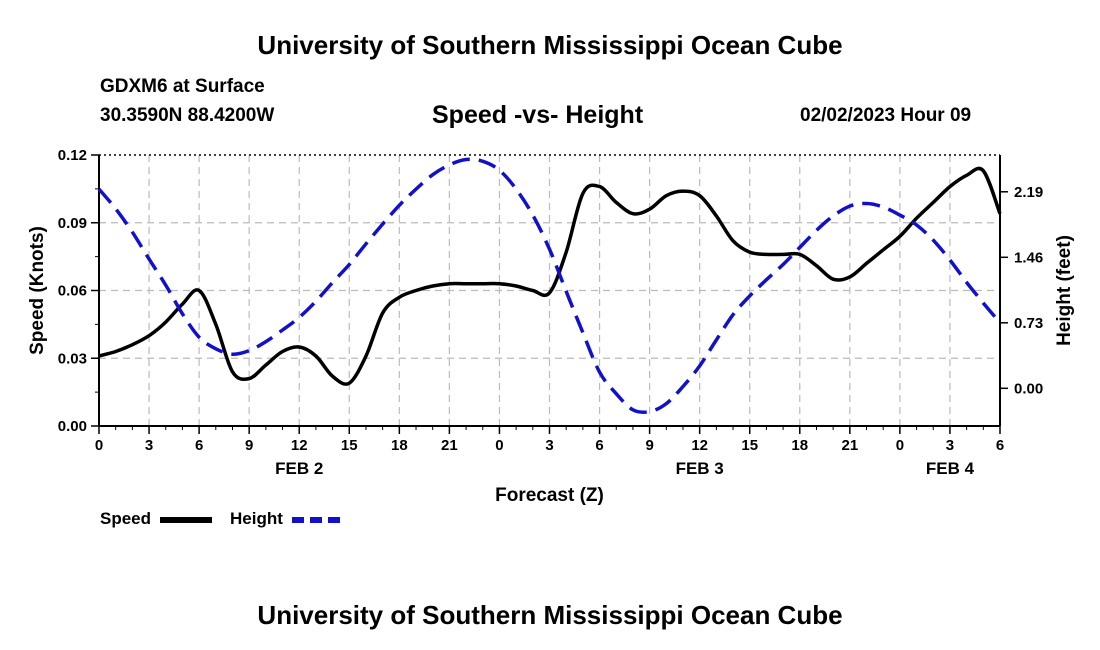 Image resolution: width=1100 pixels, height=650 pixels. What do you see at coordinates (72, 358) in the screenshot?
I see `y-tick-label: 0.03` at bounding box center [72, 358].